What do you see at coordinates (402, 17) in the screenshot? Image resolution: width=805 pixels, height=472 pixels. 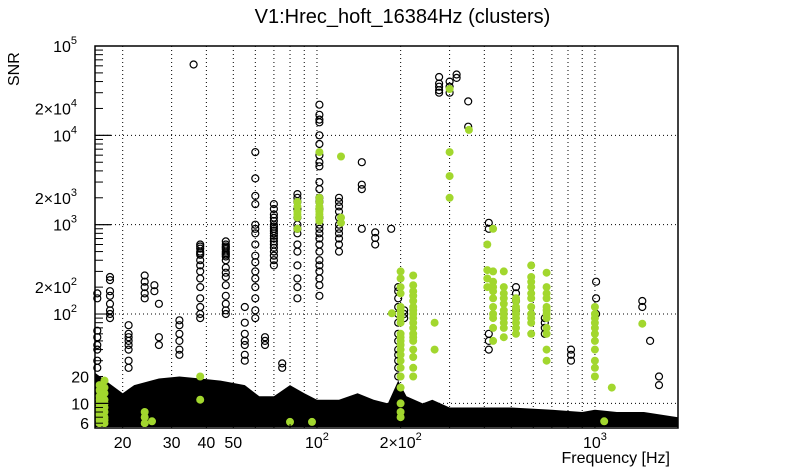 I see `chart-title: V1:Hrec_hoft_16384Hz (clusters)` at bounding box center [402, 17].